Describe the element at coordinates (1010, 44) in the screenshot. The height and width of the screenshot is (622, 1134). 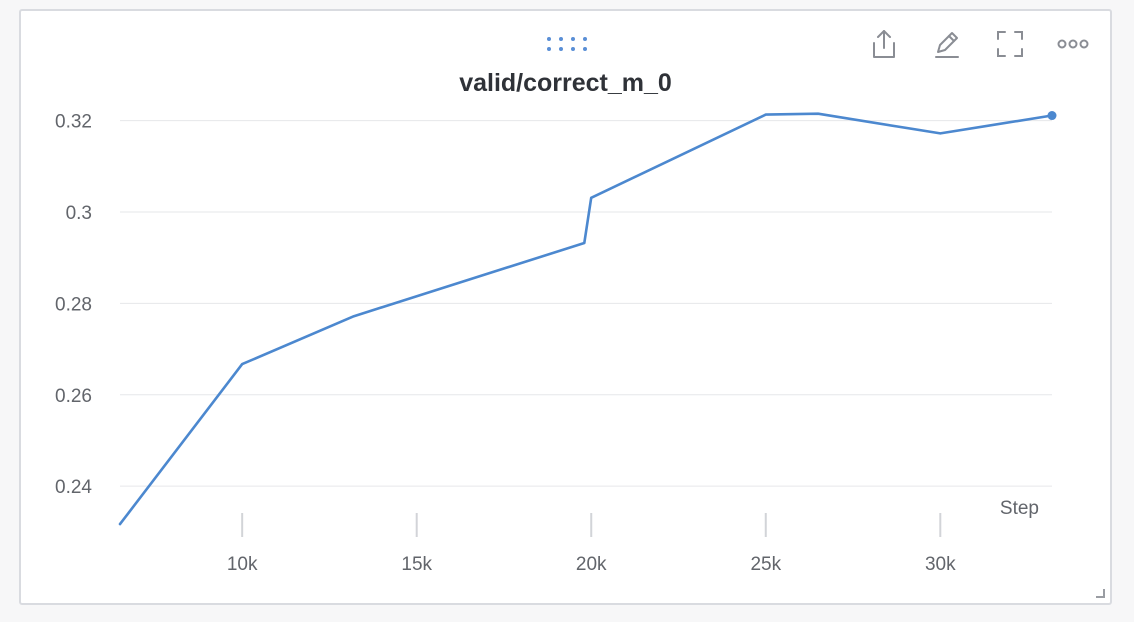
I see `fullscreen-icon` at that location.